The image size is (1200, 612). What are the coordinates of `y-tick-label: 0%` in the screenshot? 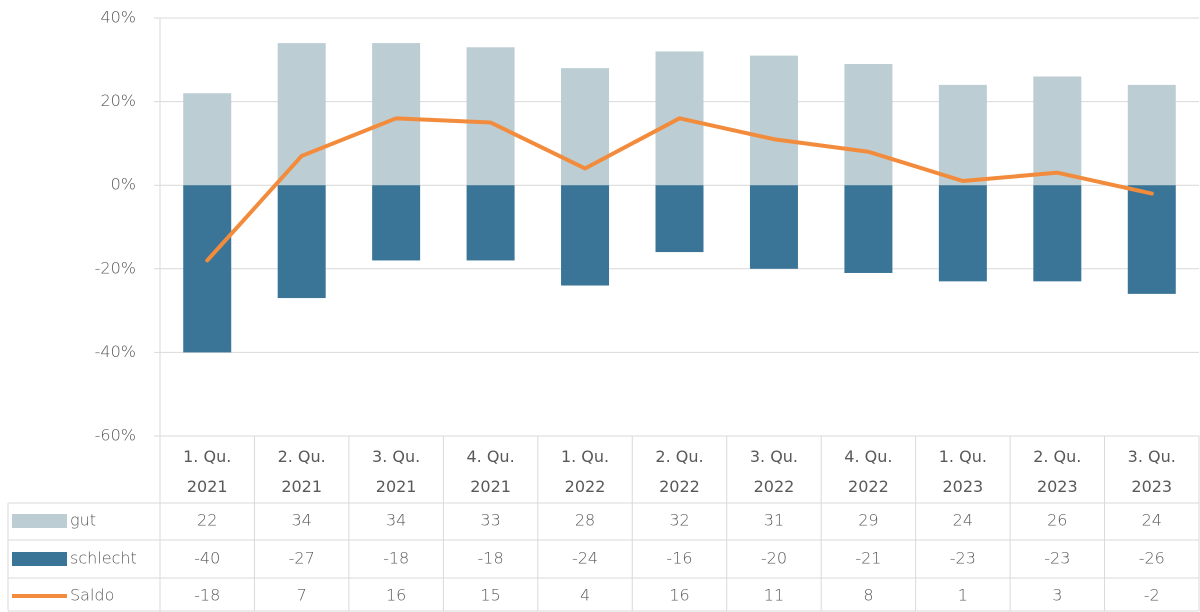 It's located at (123, 184).